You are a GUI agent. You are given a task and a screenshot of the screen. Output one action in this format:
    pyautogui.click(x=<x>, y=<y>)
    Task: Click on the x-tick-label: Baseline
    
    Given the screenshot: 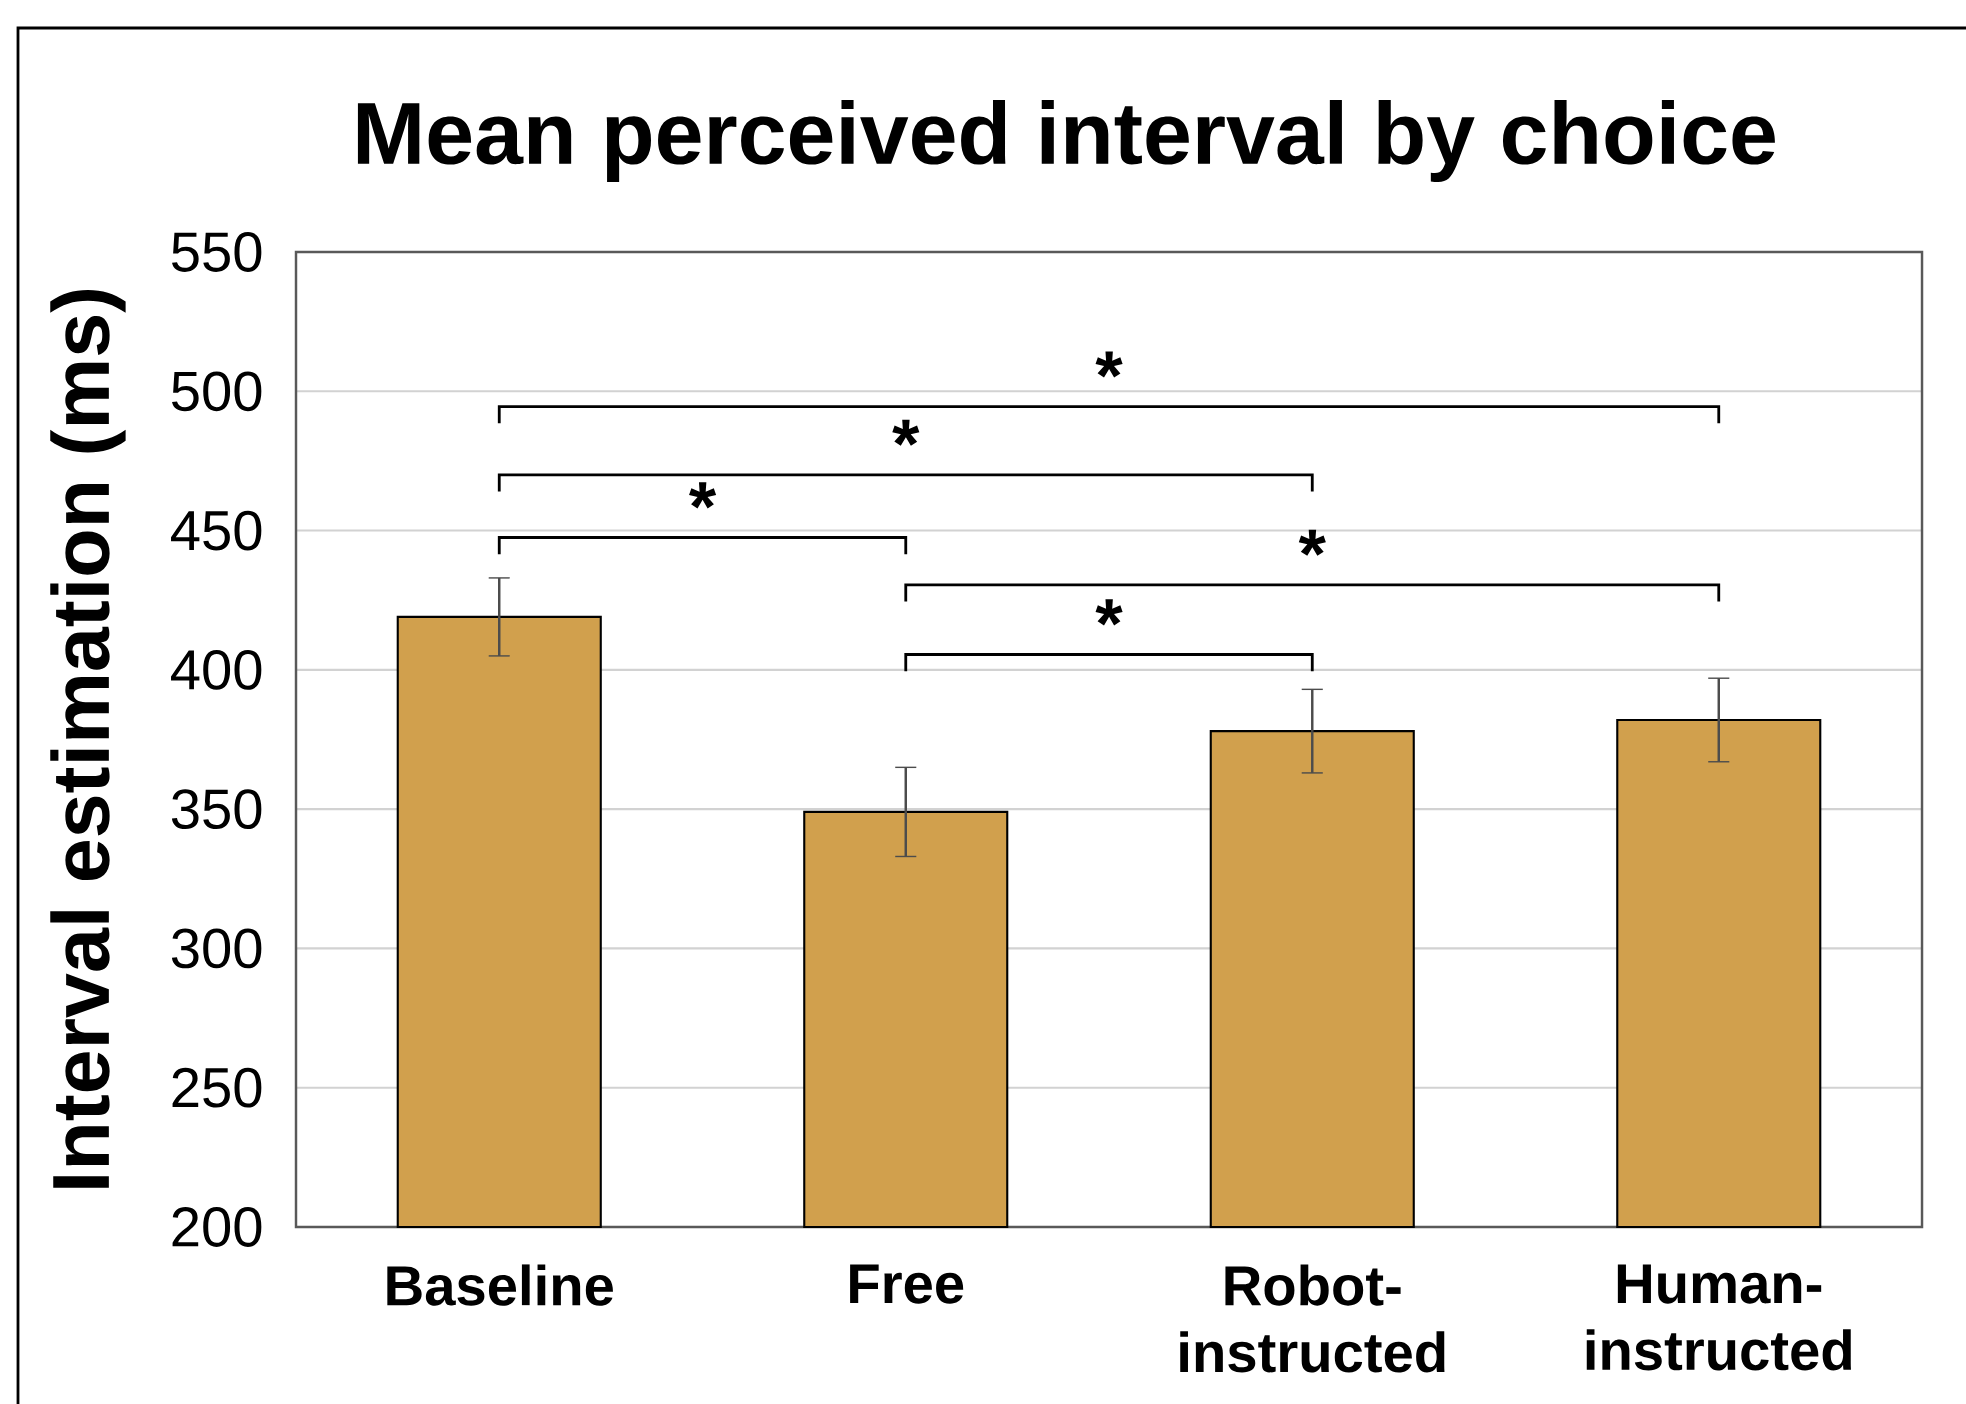 What is the action you would take?
    pyautogui.click(x=500, y=1285)
    